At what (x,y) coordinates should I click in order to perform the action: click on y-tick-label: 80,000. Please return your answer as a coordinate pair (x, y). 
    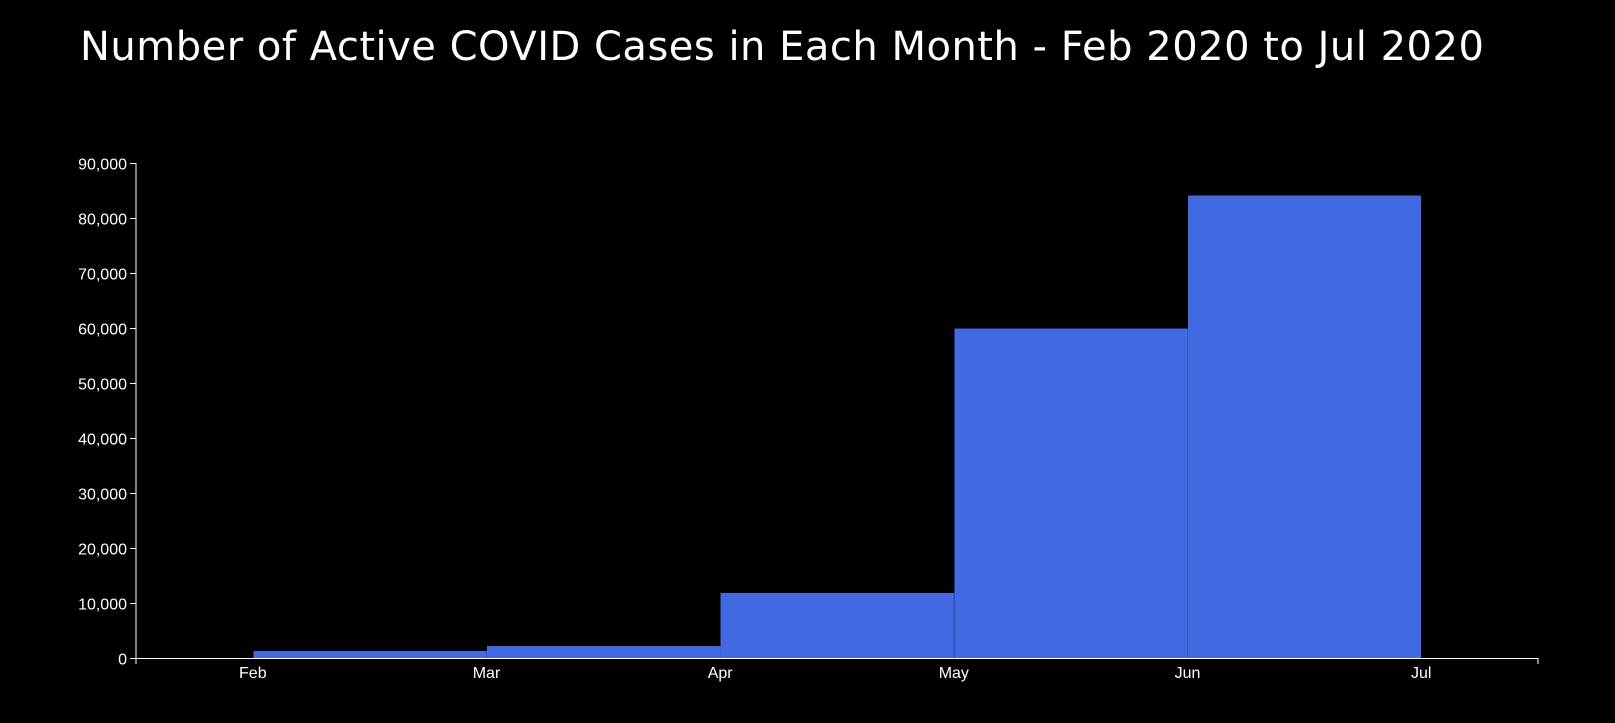
    Looking at the image, I should click on (102, 220).